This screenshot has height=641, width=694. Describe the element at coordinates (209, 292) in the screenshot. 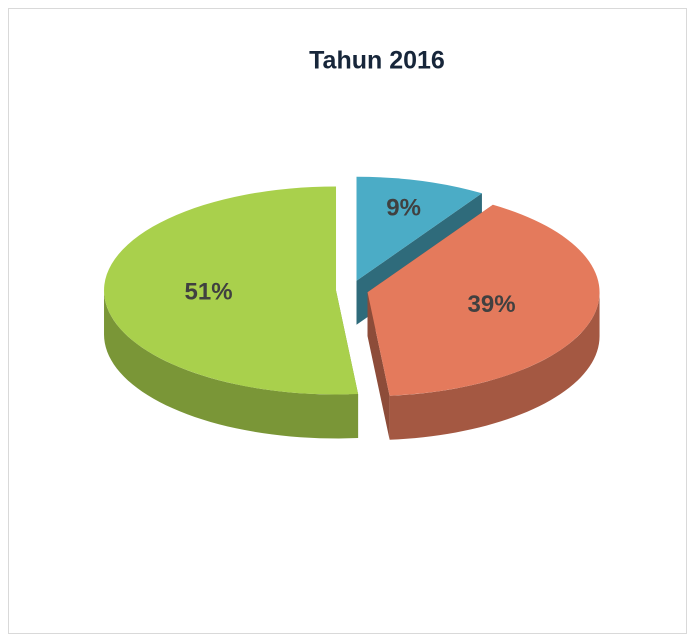

I see `data-label: 51%` at that location.